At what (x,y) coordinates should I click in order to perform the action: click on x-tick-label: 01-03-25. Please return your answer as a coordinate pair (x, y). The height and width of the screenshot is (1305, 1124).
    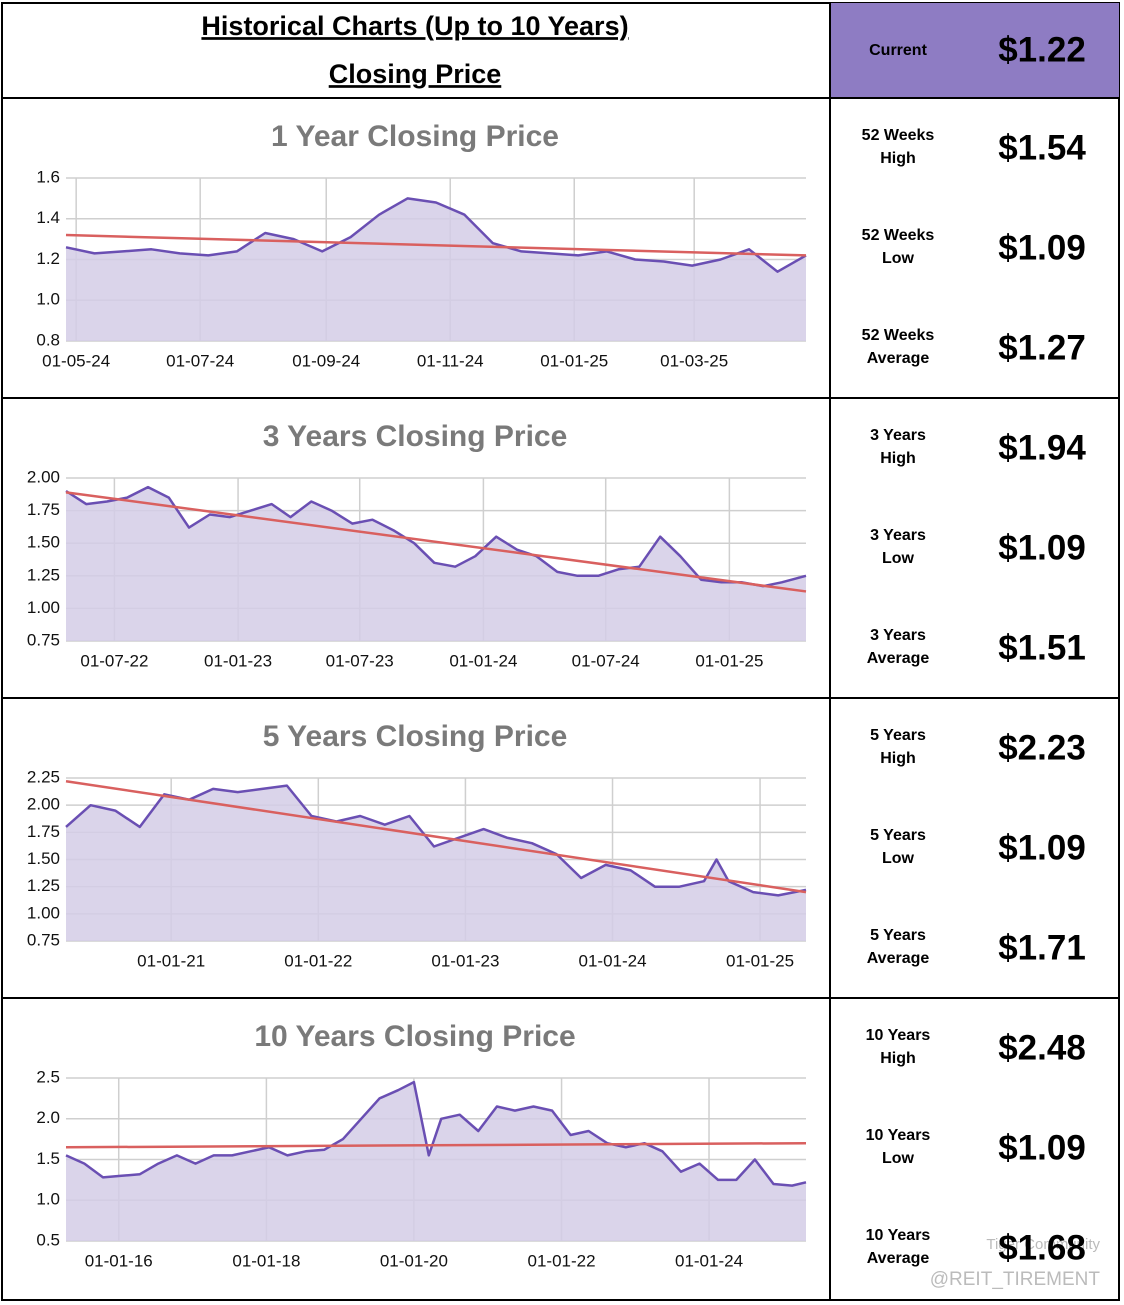
    Looking at the image, I should click on (694, 360).